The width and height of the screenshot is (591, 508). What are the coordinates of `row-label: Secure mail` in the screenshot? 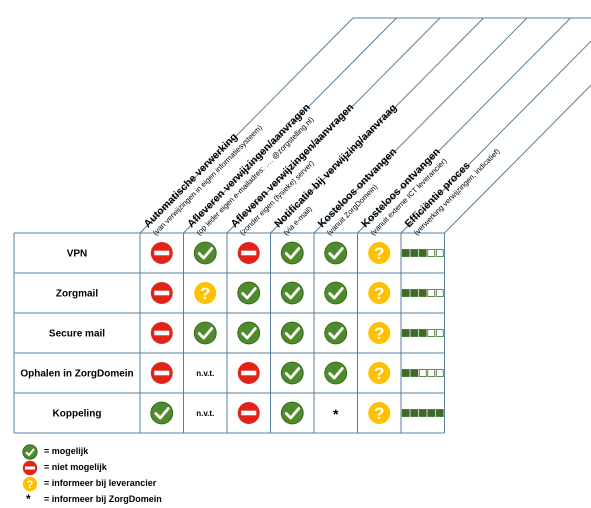 It's located at (77, 334).